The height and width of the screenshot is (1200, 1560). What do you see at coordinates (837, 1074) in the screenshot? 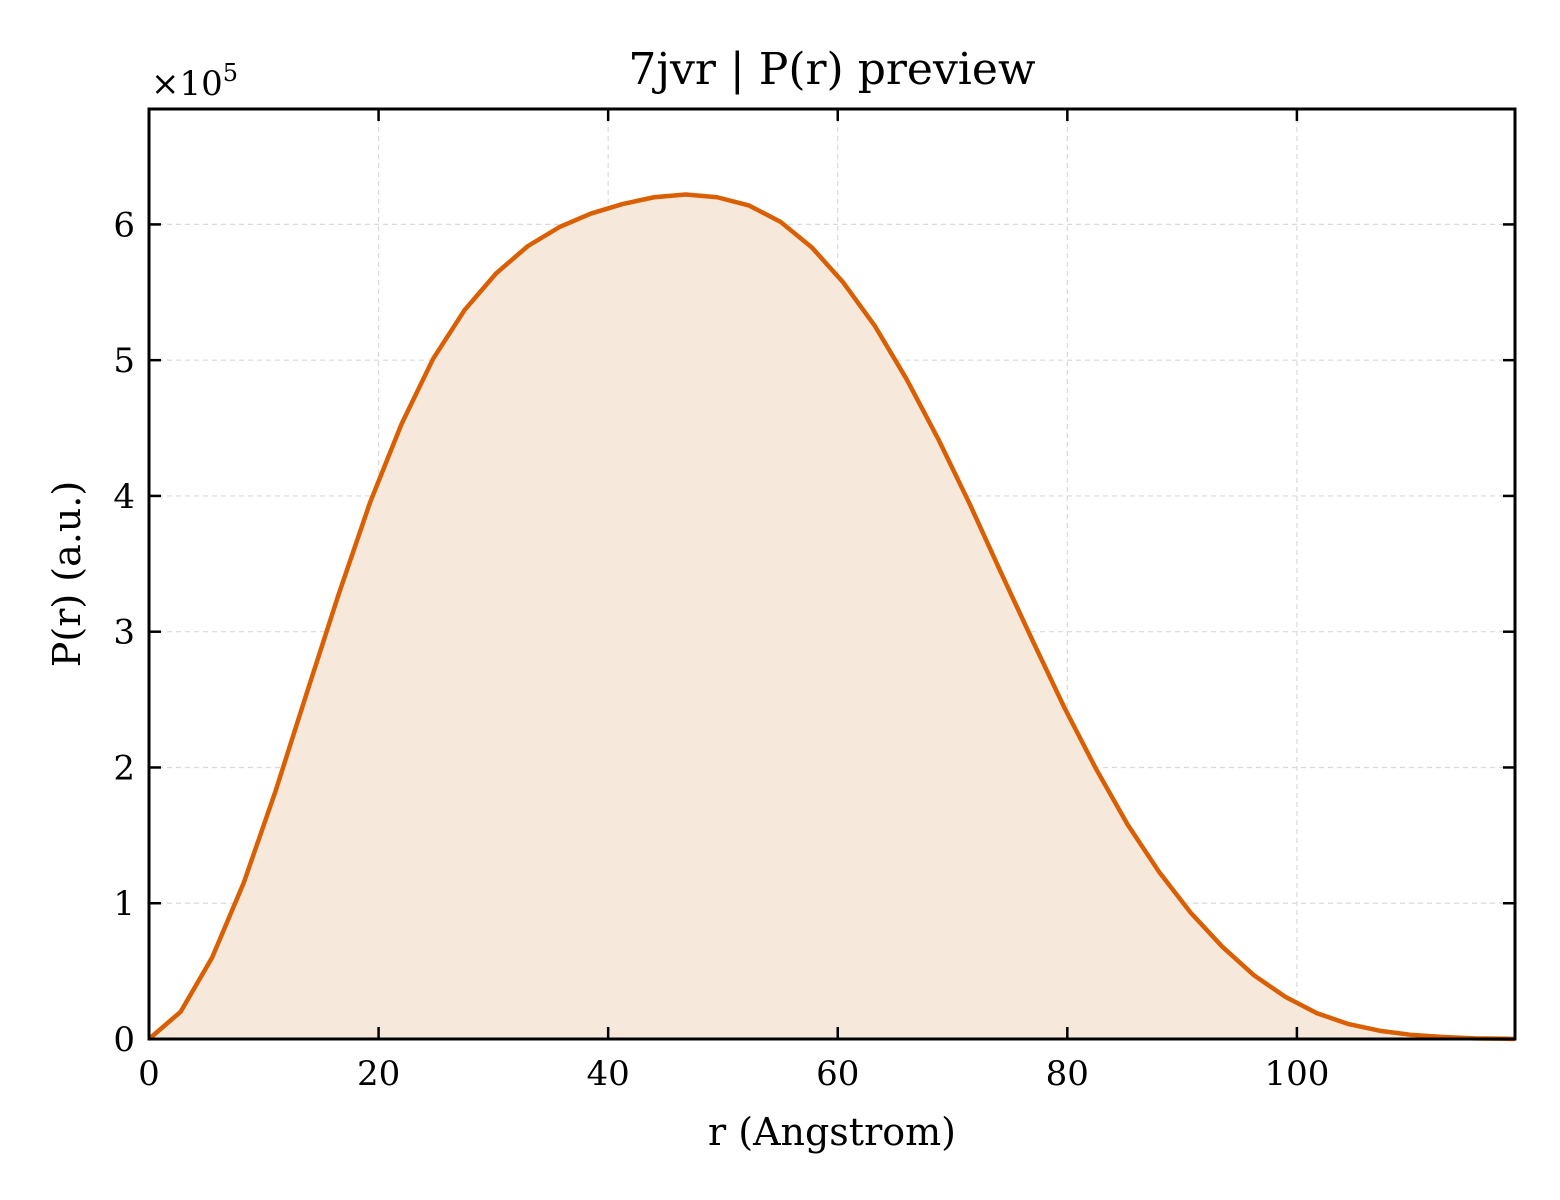
I see `x-tick-label: 60` at bounding box center [837, 1074].